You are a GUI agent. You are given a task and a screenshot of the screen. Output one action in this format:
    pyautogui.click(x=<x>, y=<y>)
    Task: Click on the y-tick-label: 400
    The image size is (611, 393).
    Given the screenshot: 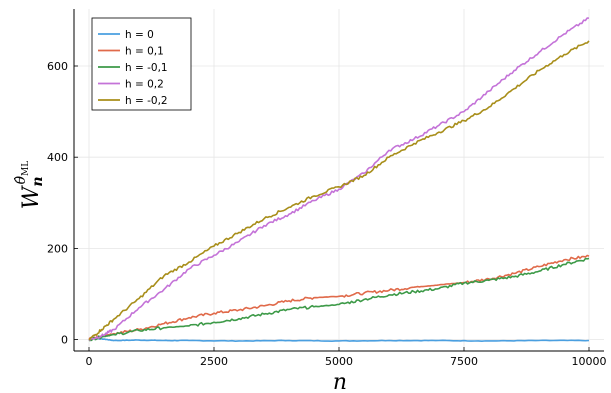 What is the action you would take?
    pyautogui.click(x=57, y=157)
    